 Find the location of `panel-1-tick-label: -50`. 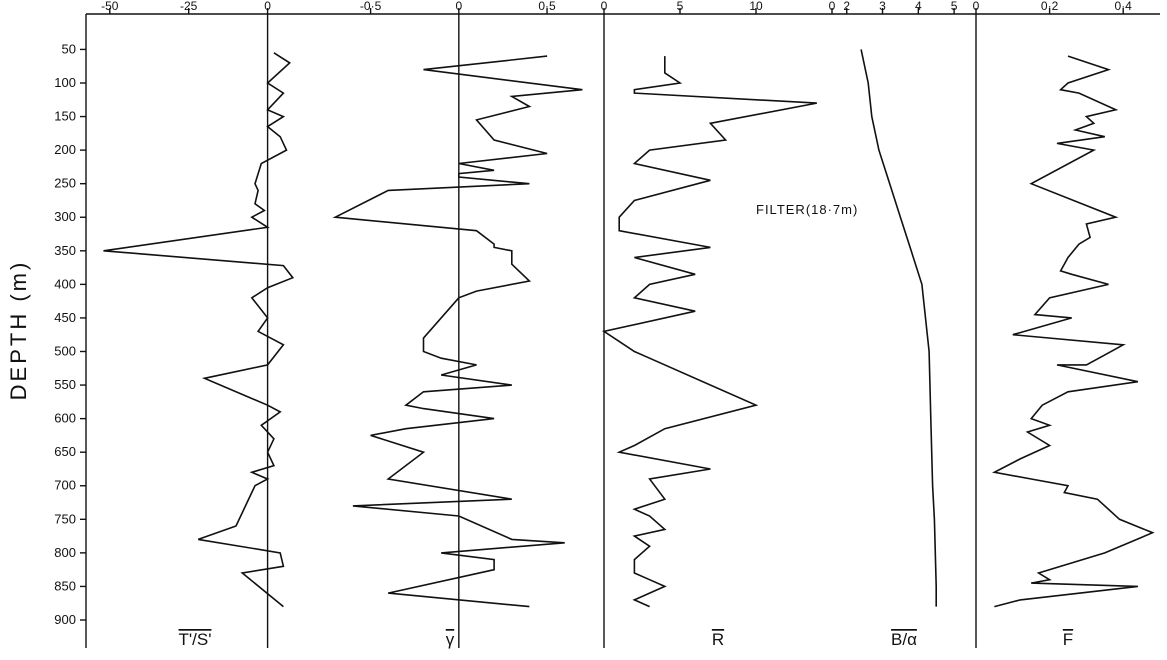

panel-1-tick-label: -50 is located at coordinates (110, 6).